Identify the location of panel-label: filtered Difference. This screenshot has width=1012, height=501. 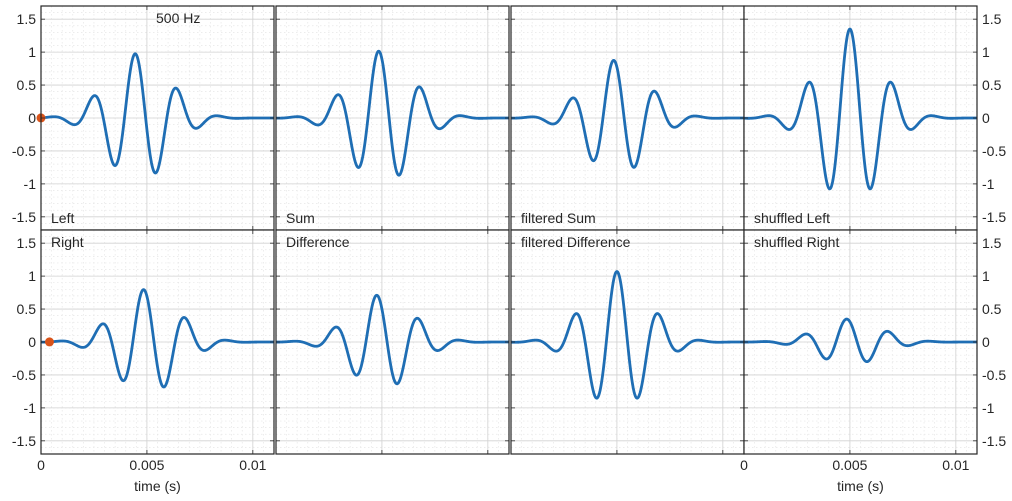
(576, 242).